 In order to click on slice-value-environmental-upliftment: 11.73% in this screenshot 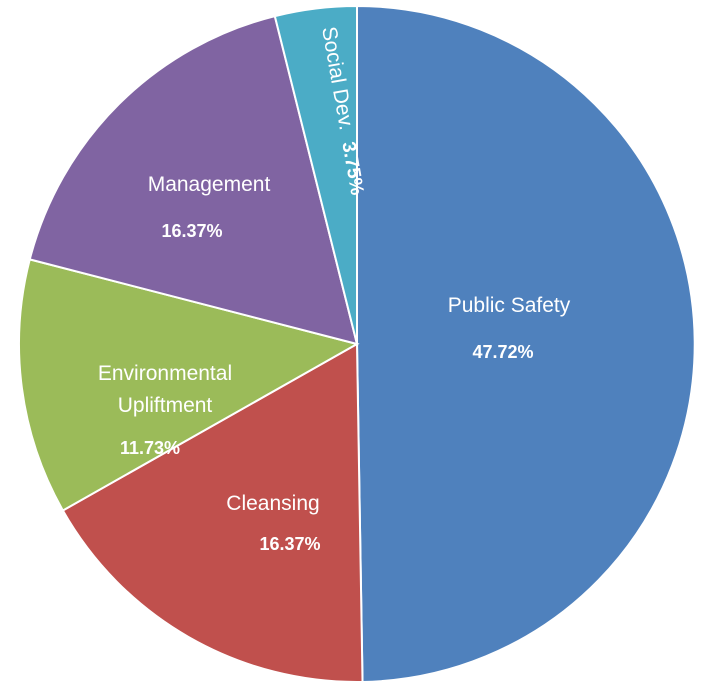, I will do `click(150, 448)`.